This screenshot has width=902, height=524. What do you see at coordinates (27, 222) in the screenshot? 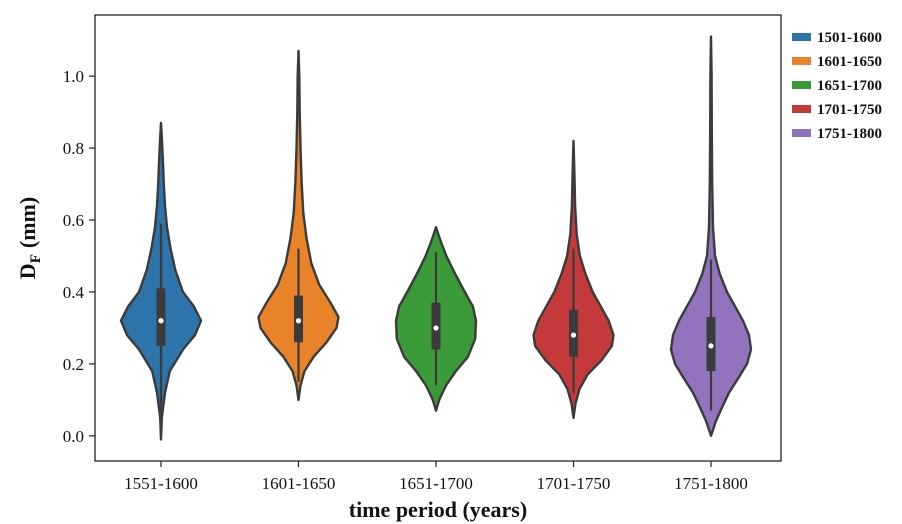
I see `y-axis-title-unit: (mm)` at bounding box center [27, 222].